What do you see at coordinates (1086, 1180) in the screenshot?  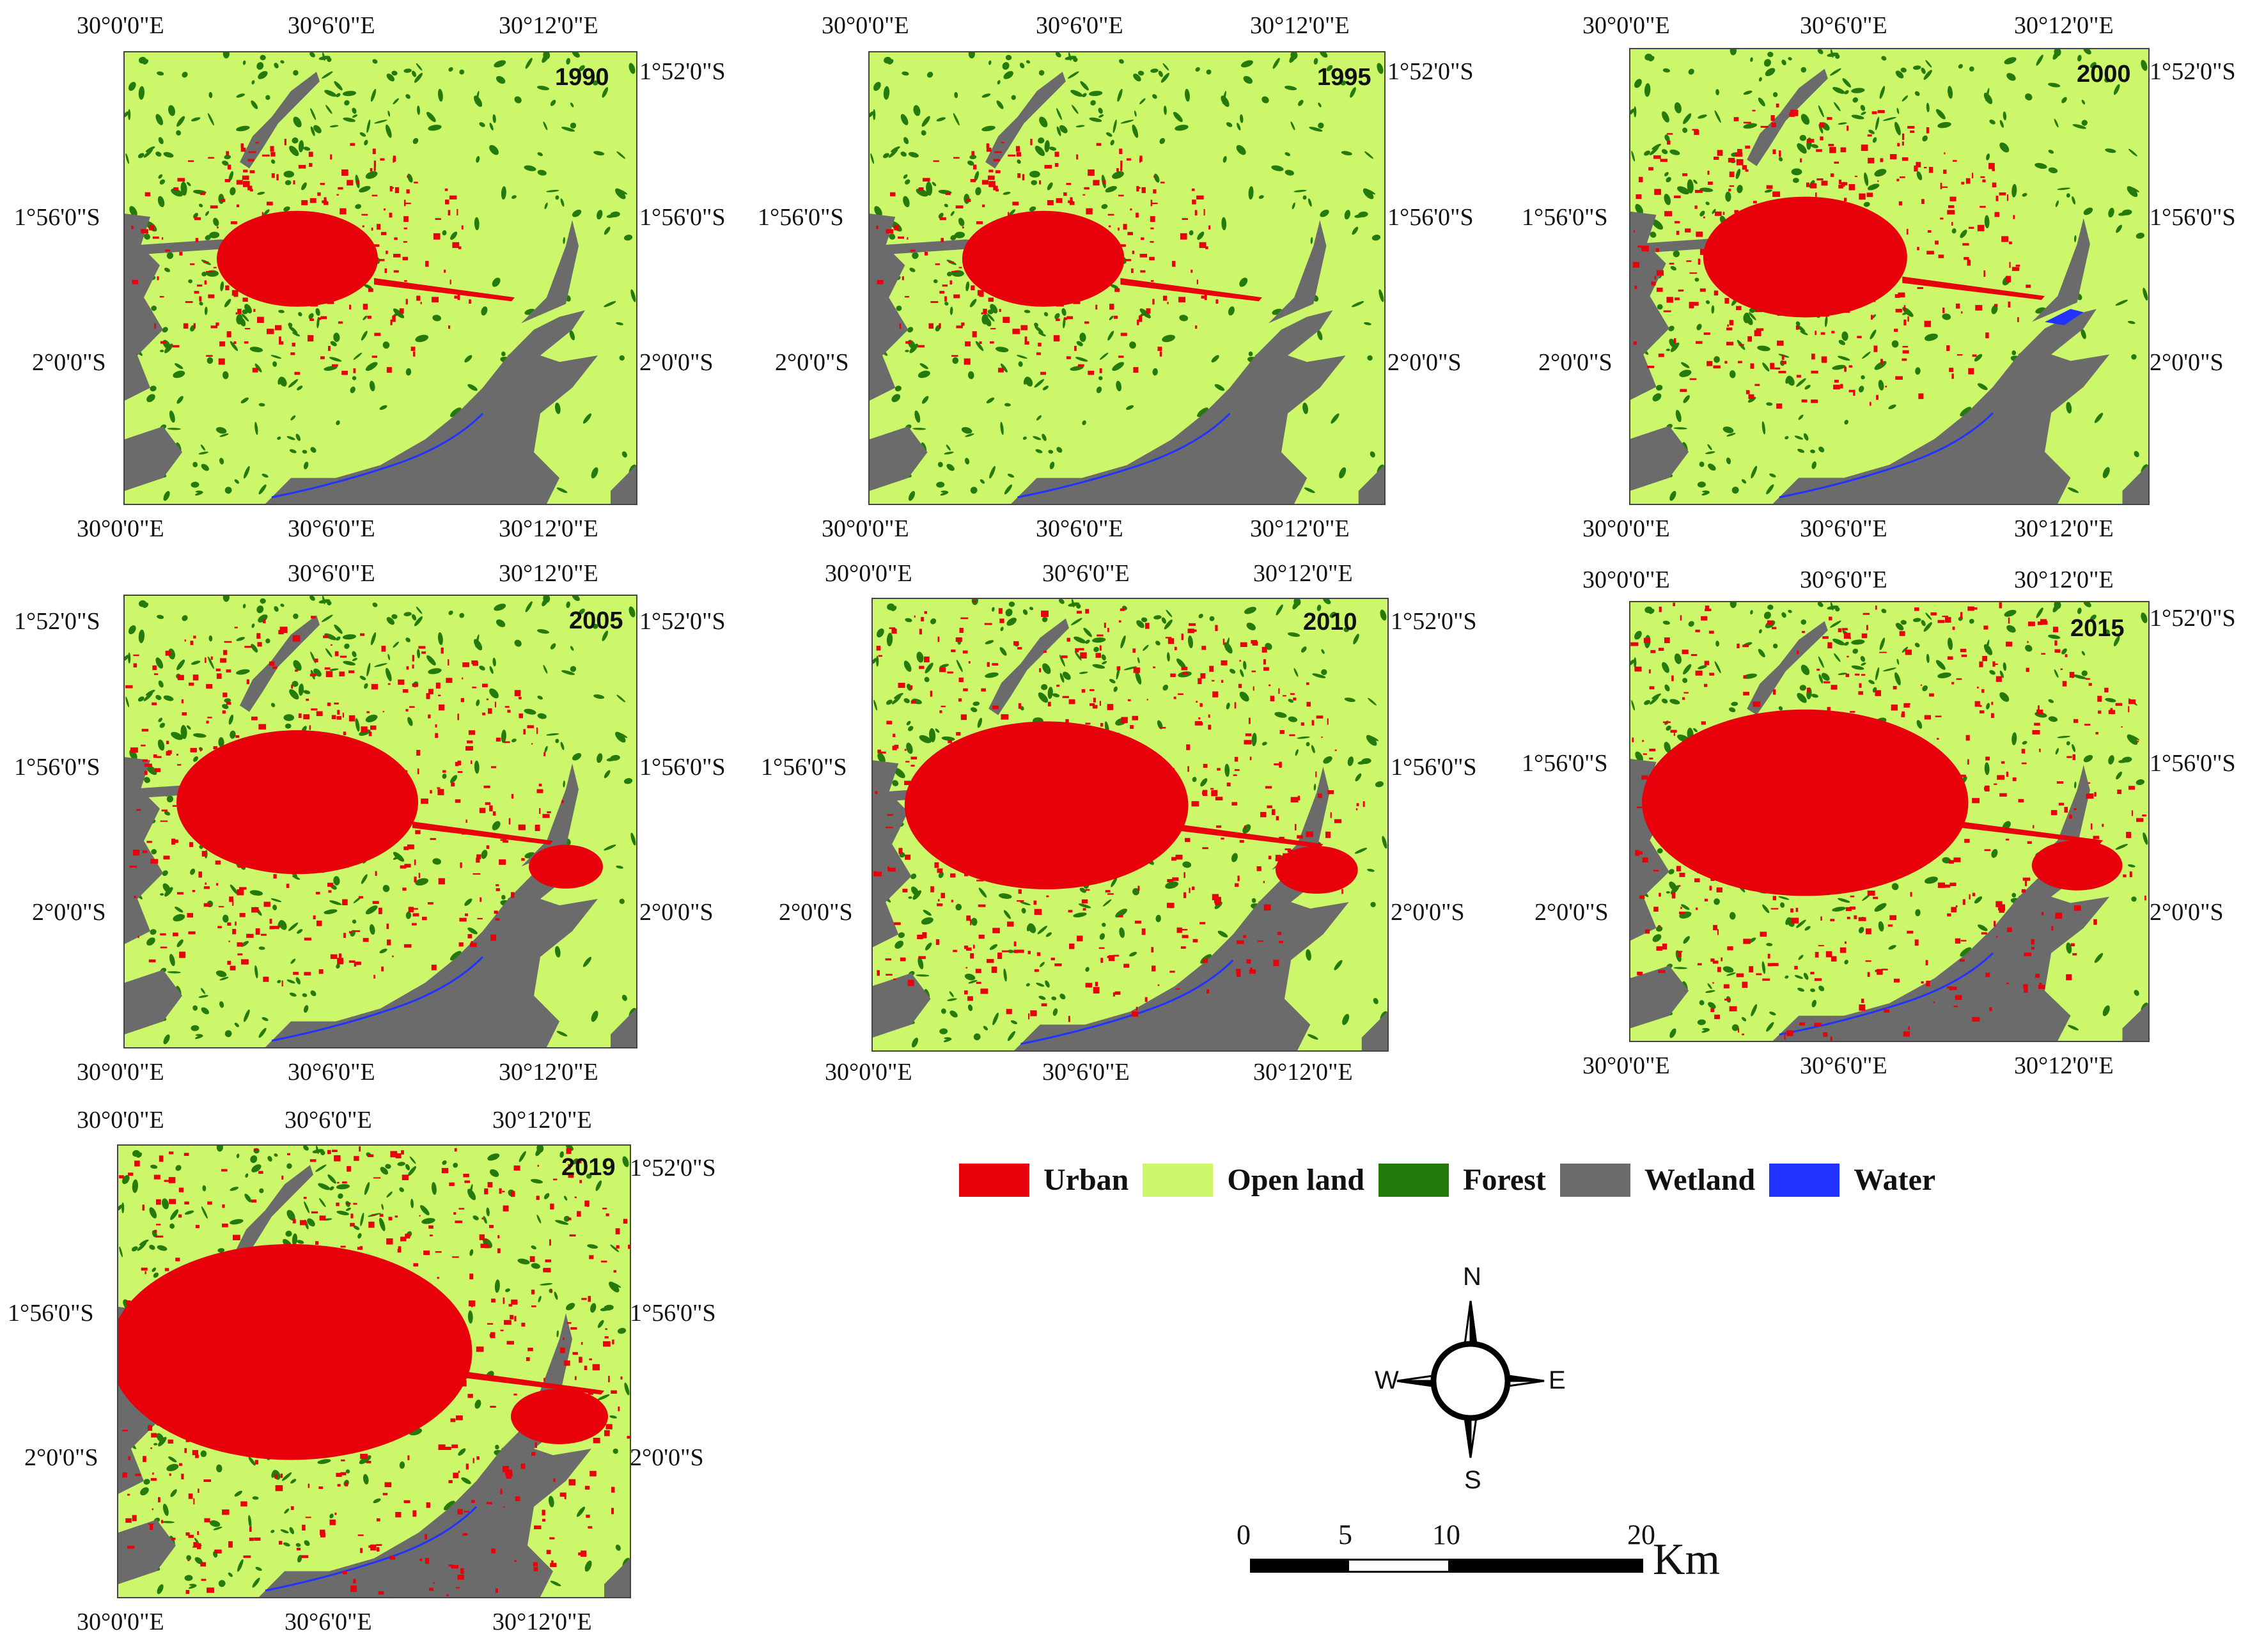 I see `legend-label: Urban` at bounding box center [1086, 1180].